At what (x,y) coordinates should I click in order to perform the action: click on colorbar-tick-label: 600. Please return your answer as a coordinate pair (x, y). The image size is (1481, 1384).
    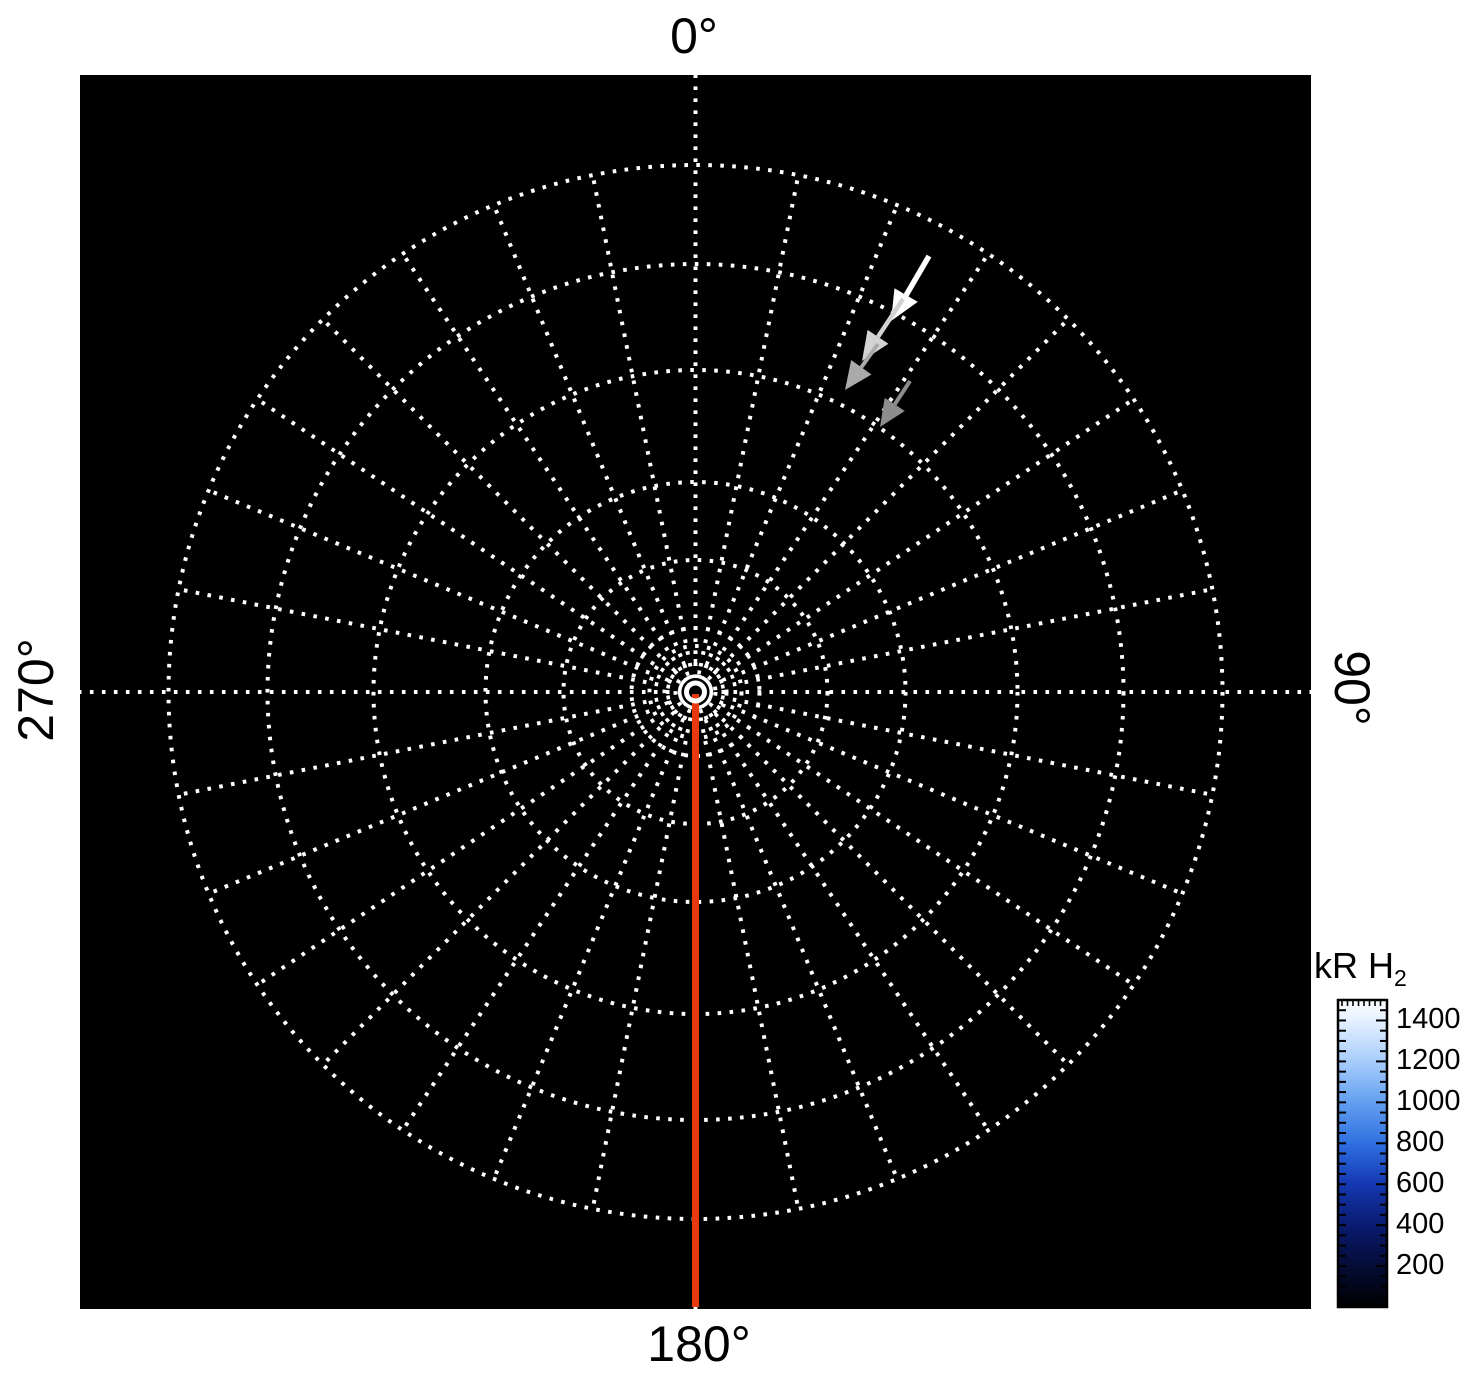
    Looking at the image, I should click on (1420, 1183).